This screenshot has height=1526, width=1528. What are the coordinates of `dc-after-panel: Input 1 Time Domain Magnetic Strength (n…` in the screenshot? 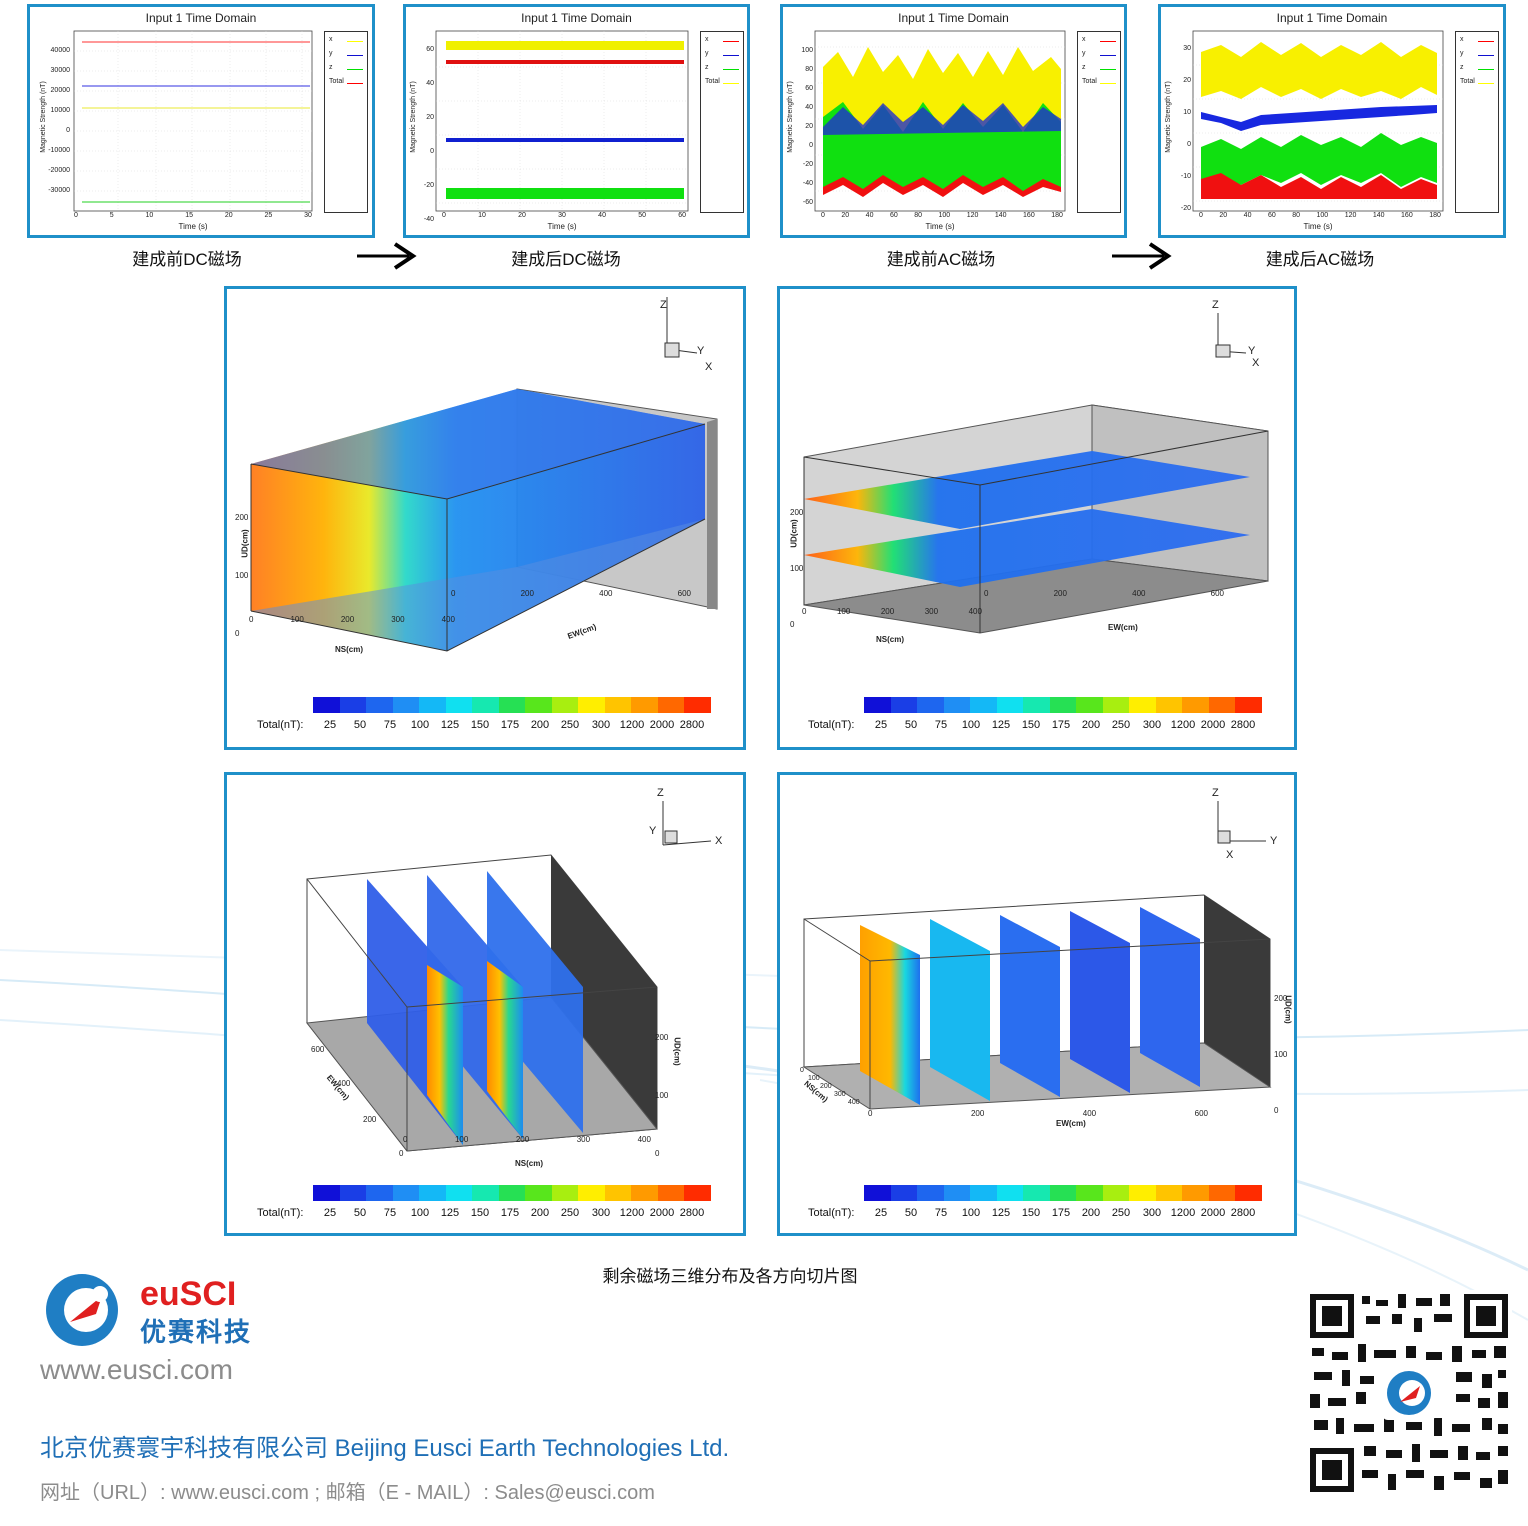 It's located at (576, 121).